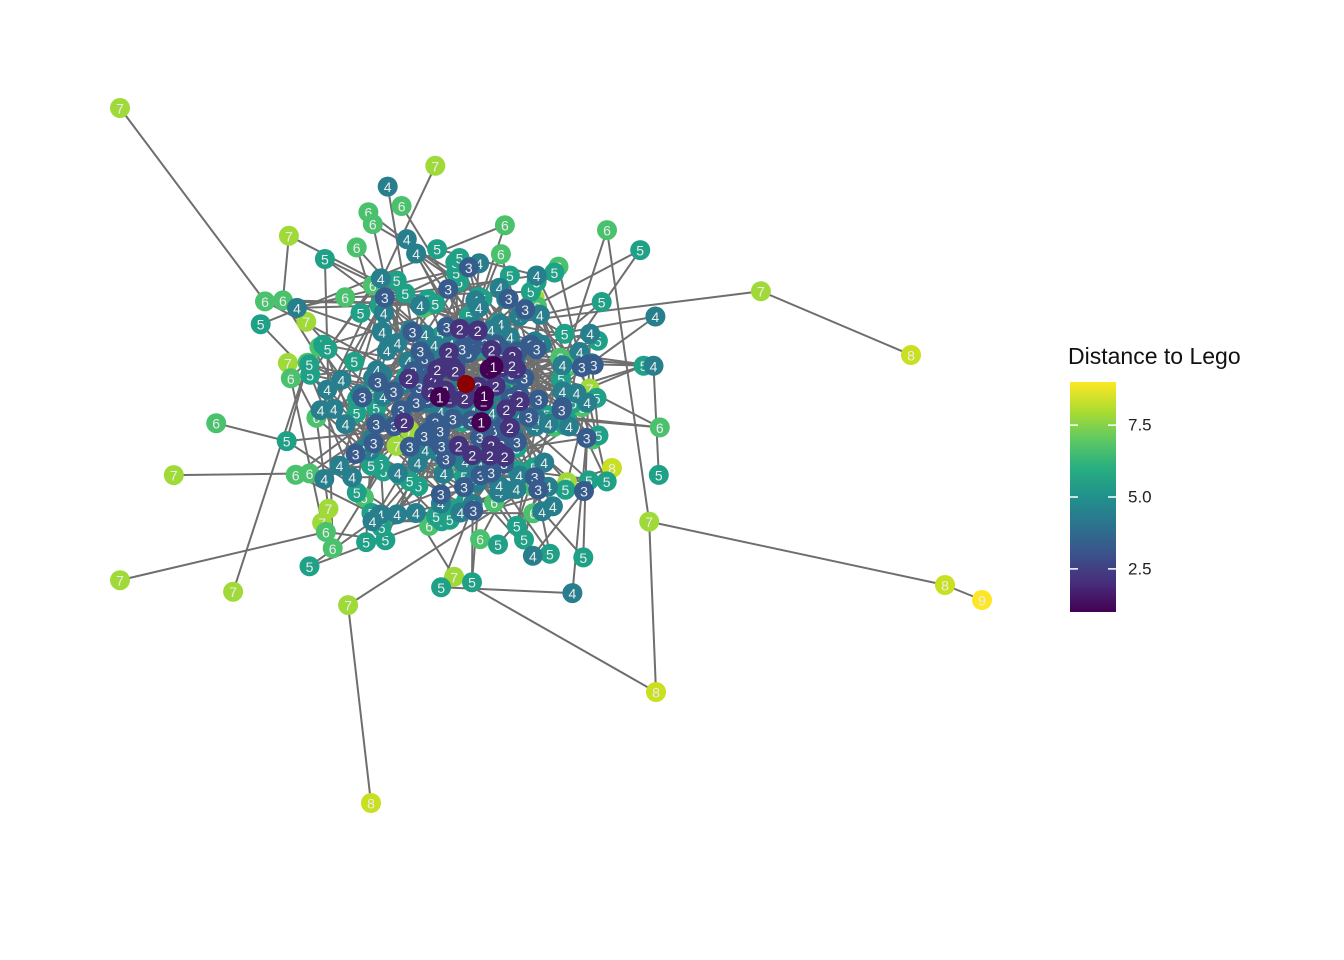  Describe the element at coordinates (481, 422) in the screenshot. I see `graph-node: 1` at that location.